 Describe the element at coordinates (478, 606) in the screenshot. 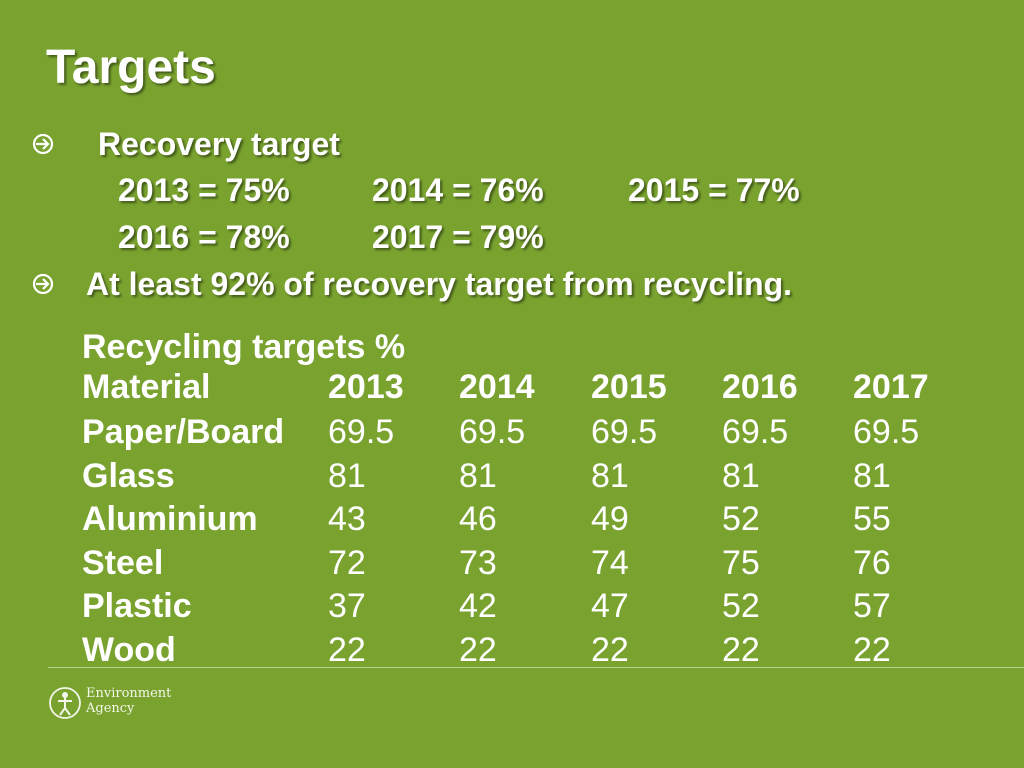

I see `row-value: 42` at that location.